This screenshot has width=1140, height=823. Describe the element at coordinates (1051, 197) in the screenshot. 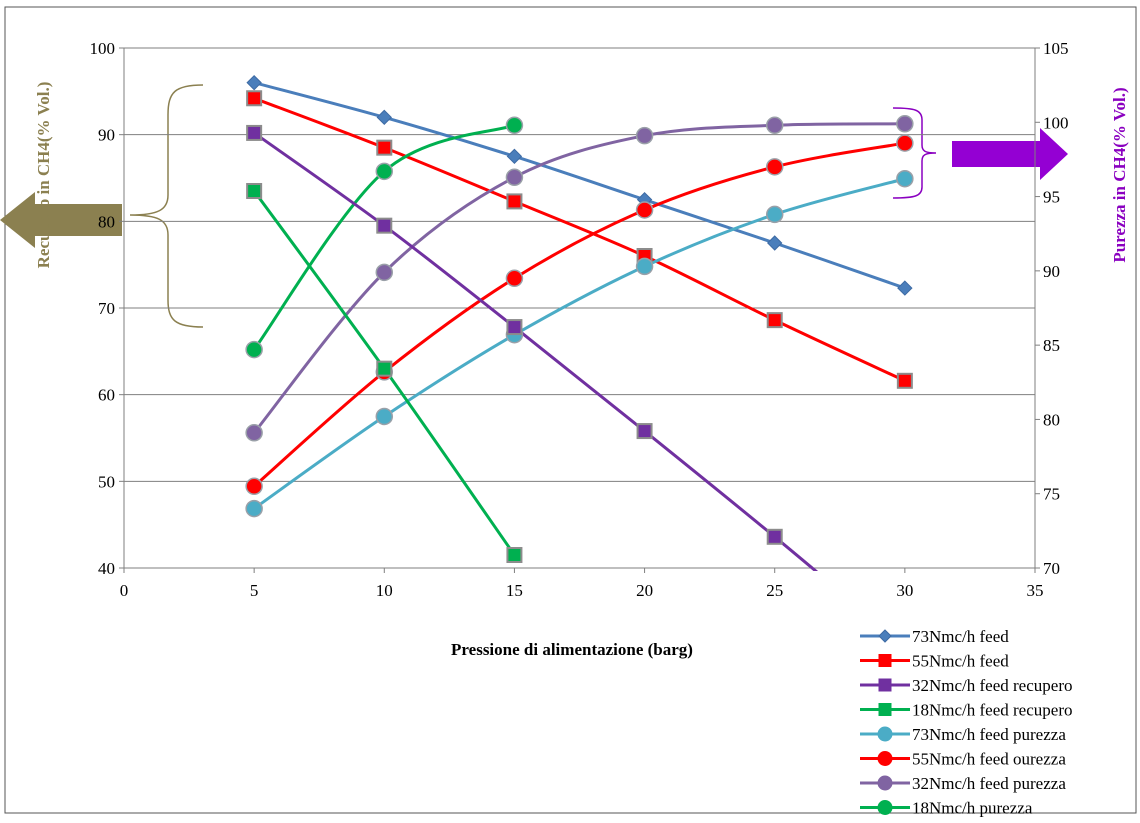

I see `y-right-tick-label: 95` at that location.